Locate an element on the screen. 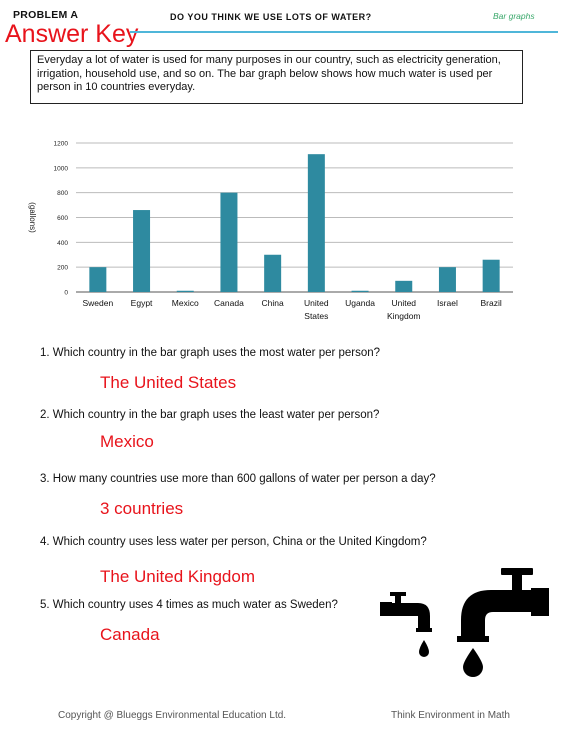  x-tick-label: Sweden is located at coordinates (97, 303).